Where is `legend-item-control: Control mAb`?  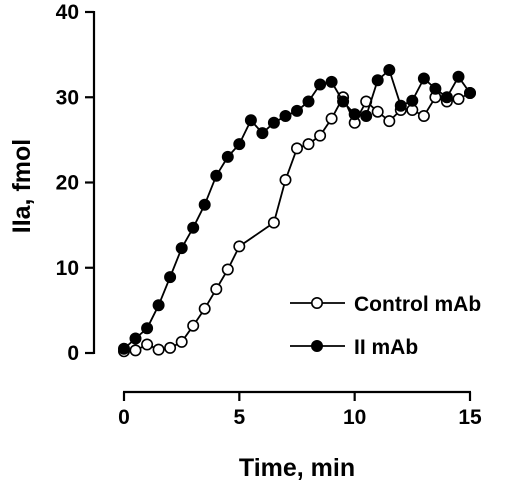
legend-item-control: Control mAb is located at coordinates (385, 304).